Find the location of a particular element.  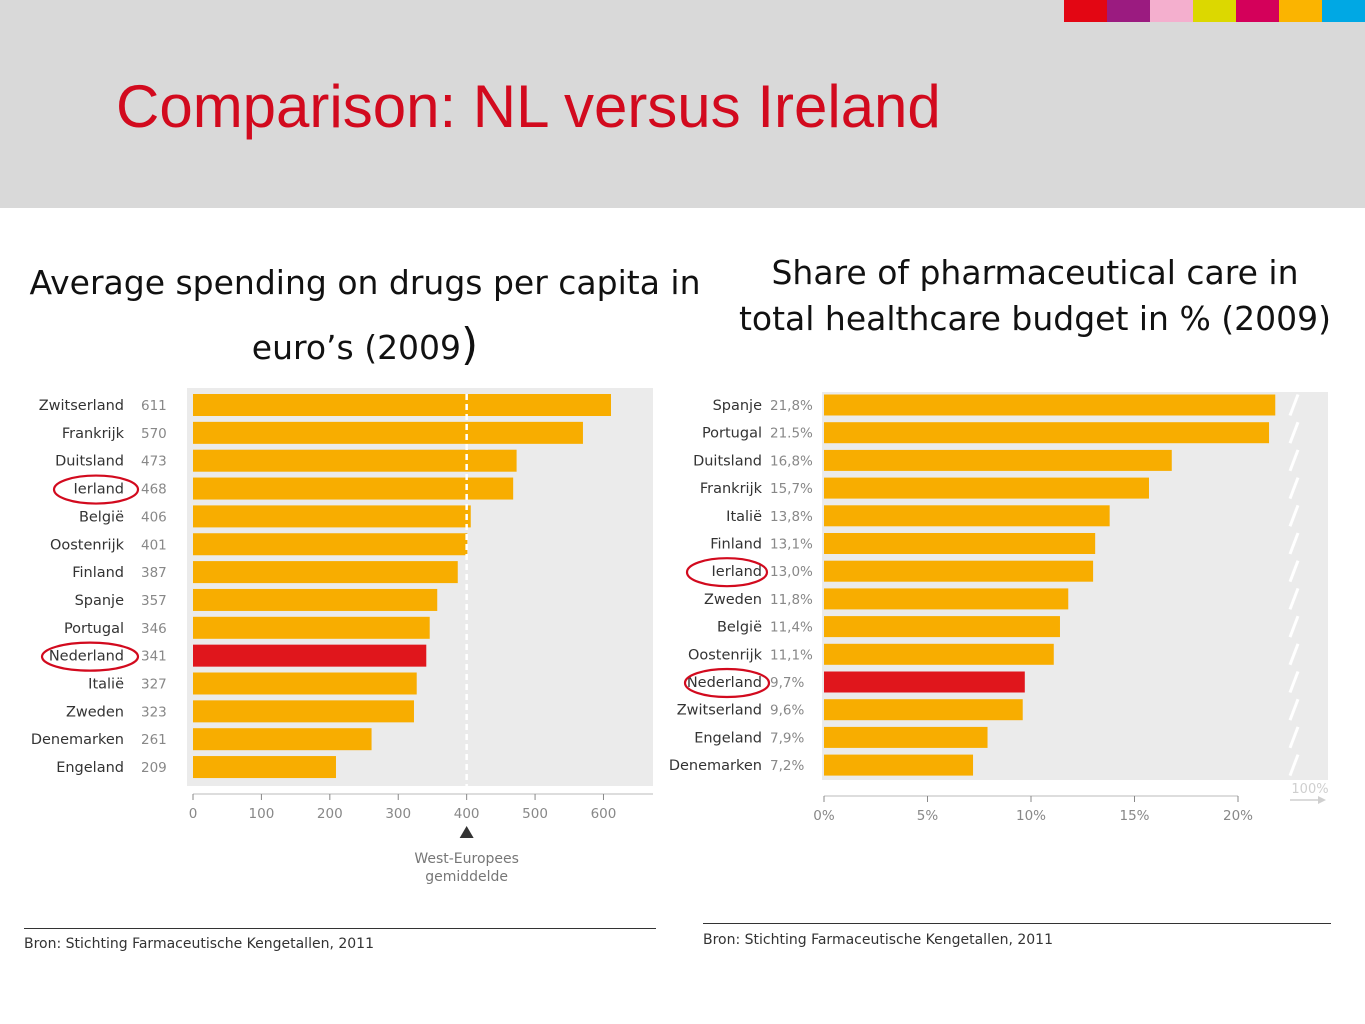

left-value-label-belgie: 406 is located at coordinates (154, 517).